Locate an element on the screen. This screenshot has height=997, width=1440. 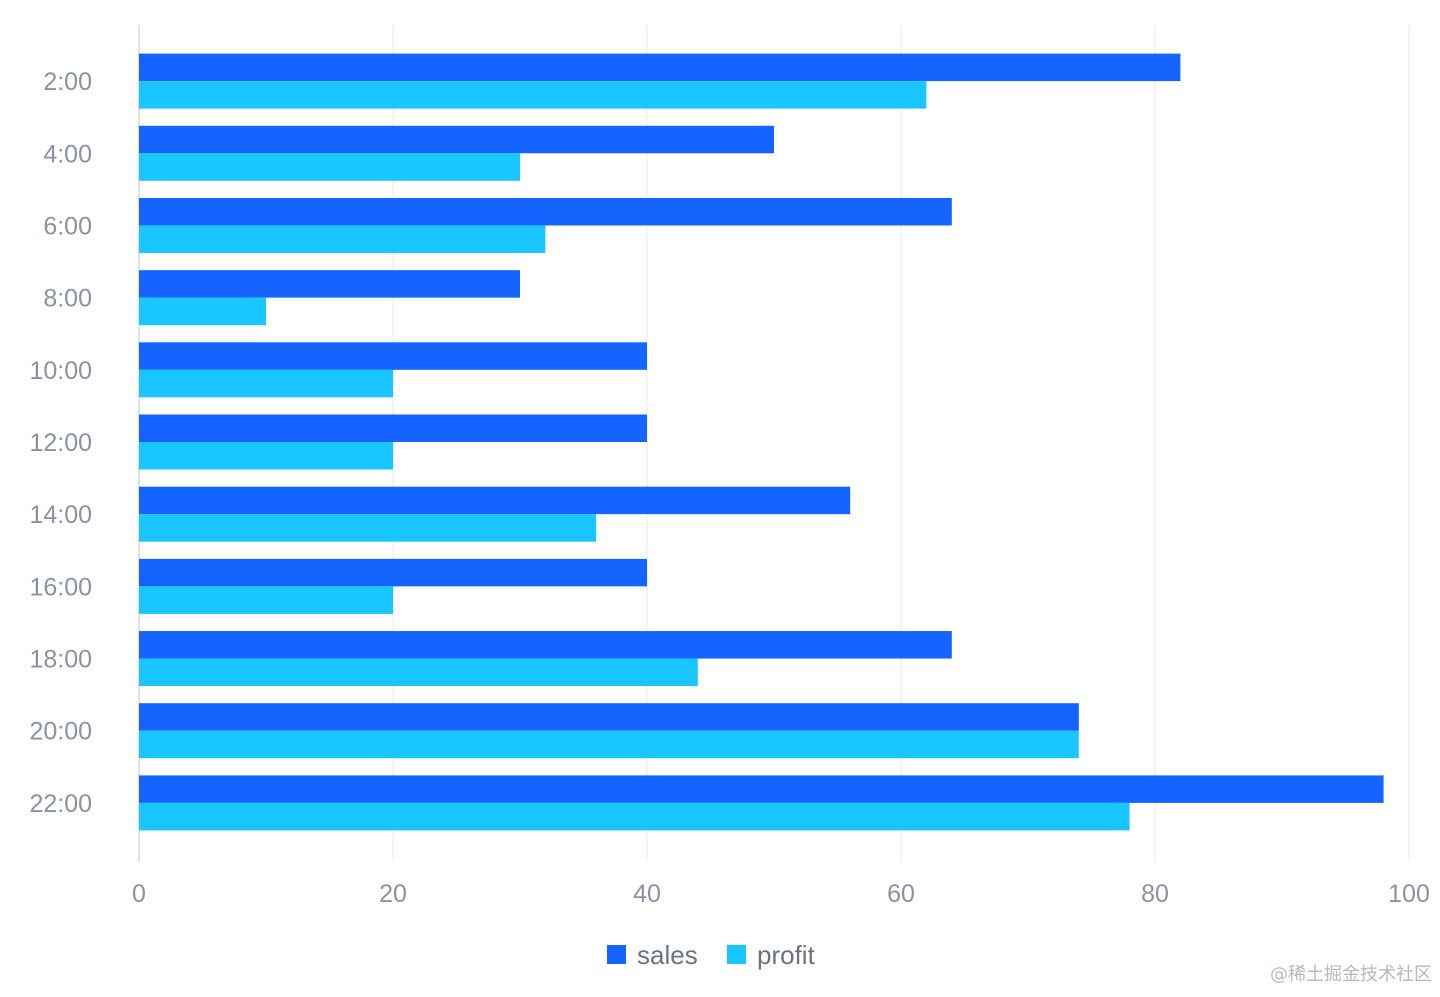
y-tick-label: 18:00 is located at coordinates (60, 660).